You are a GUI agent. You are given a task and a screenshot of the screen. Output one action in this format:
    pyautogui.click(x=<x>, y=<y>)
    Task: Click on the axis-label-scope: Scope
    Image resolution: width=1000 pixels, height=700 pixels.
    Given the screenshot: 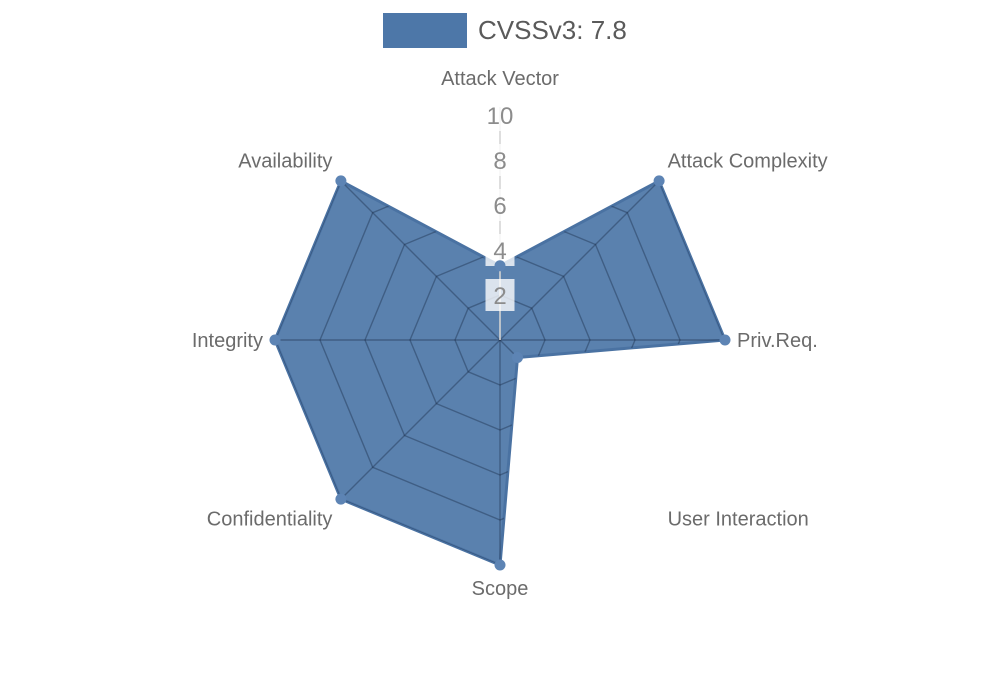 What is the action you would take?
    pyautogui.click(x=500, y=589)
    